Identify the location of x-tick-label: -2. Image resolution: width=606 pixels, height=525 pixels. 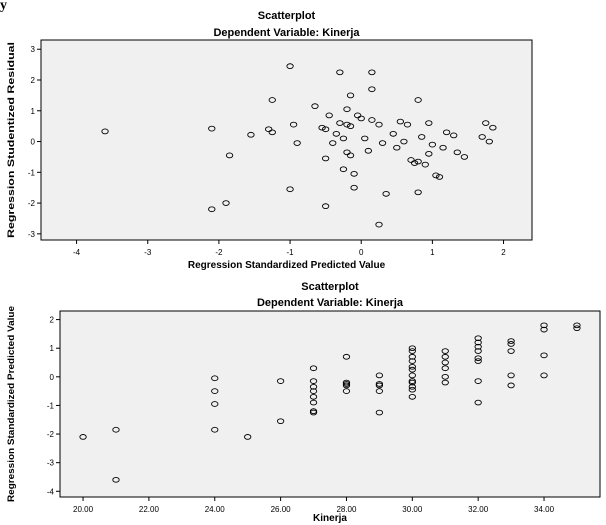
(219, 252).